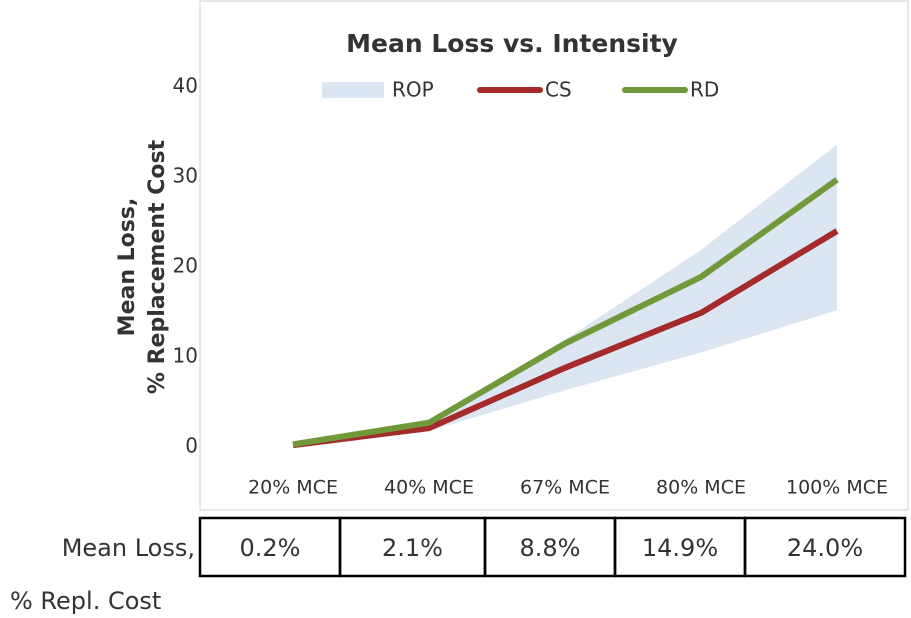 The height and width of the screenshot is (618, 911). I want to click on x-tick-label: 40% MCE, so click(429, 488).